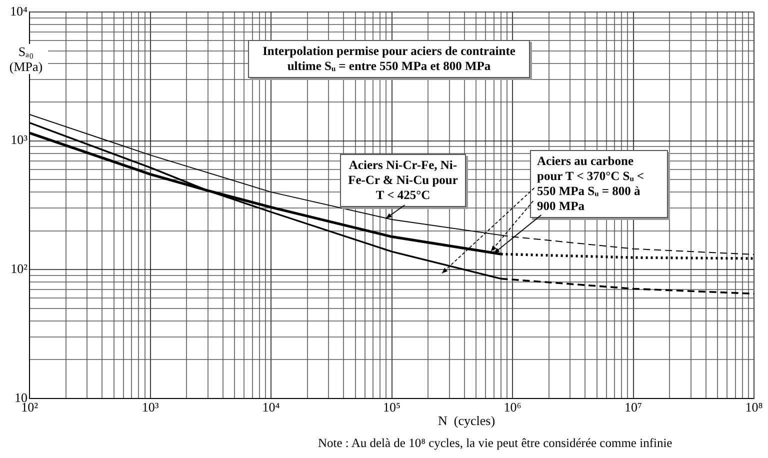  Describe the element at coordinates (403, 180) in the screenshot. I see `annotation: Aciers Ni-Cr-Fe, Ni-Fe-Cr & Ni-Cu pour T < 425°C` at that location.